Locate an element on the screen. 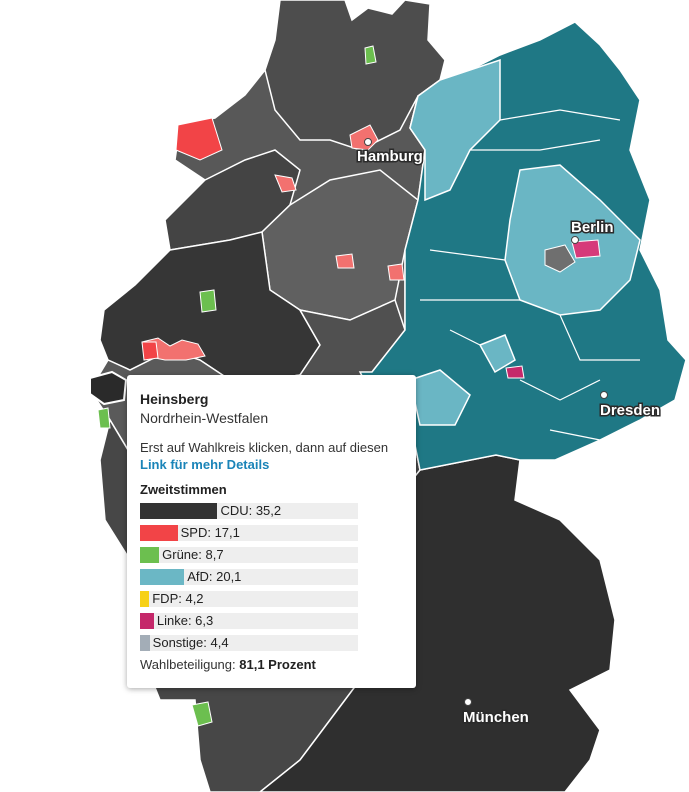  city-hamburg: Hamburg is located at coordinates (390, 152).